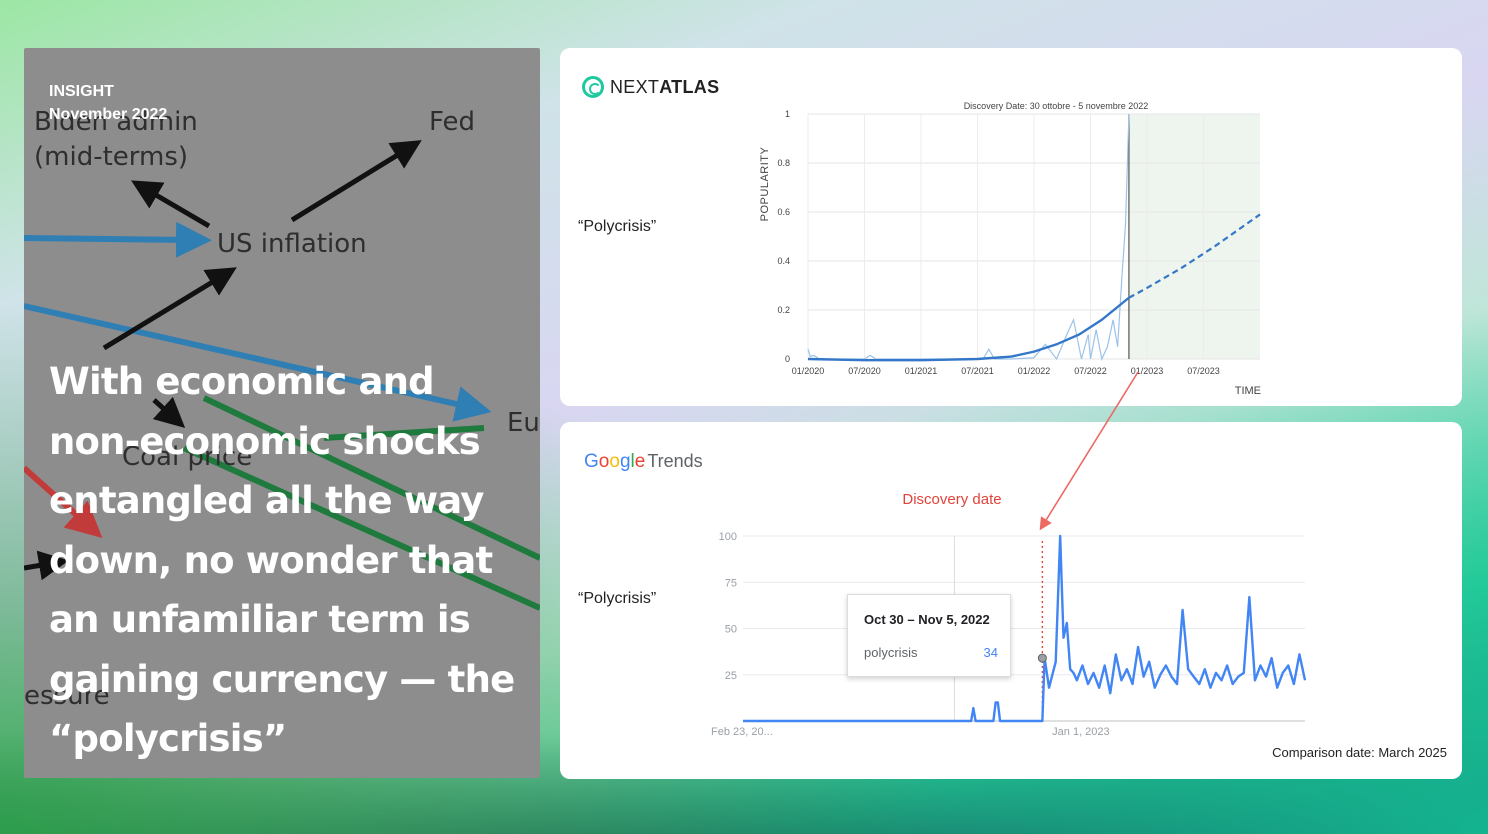 The width and height of the screenshot is (1488, 834). I want to click on diagram-label-midterms: (mid-terms), so click(111, 157).